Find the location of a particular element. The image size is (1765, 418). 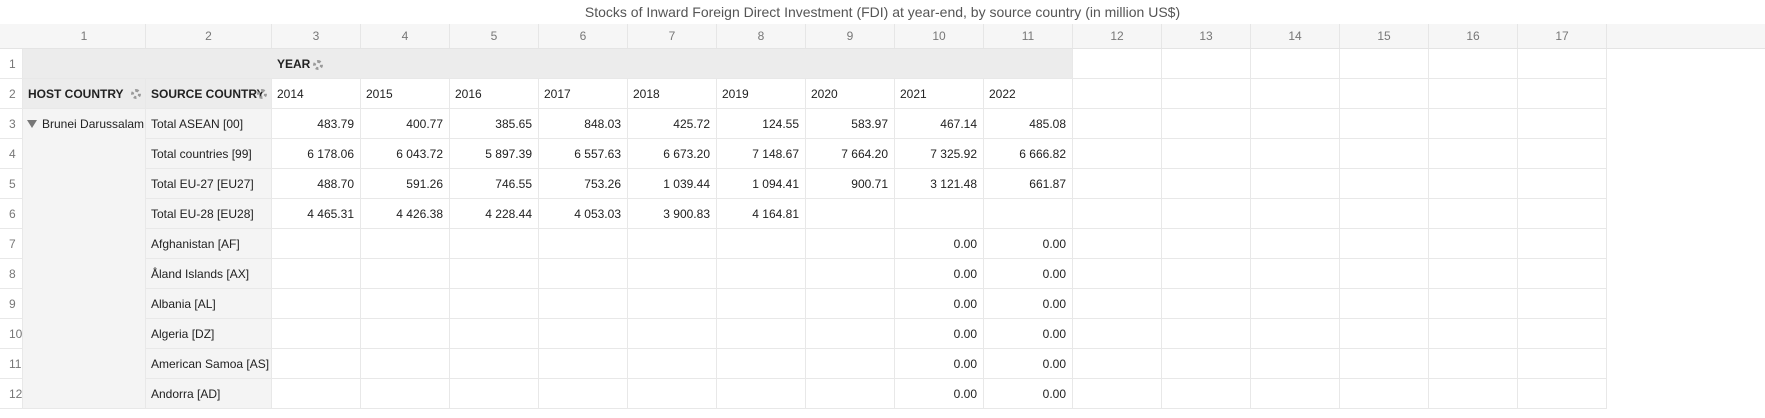

data-cell: 4 228.44 is located at coordinates (494, 214).